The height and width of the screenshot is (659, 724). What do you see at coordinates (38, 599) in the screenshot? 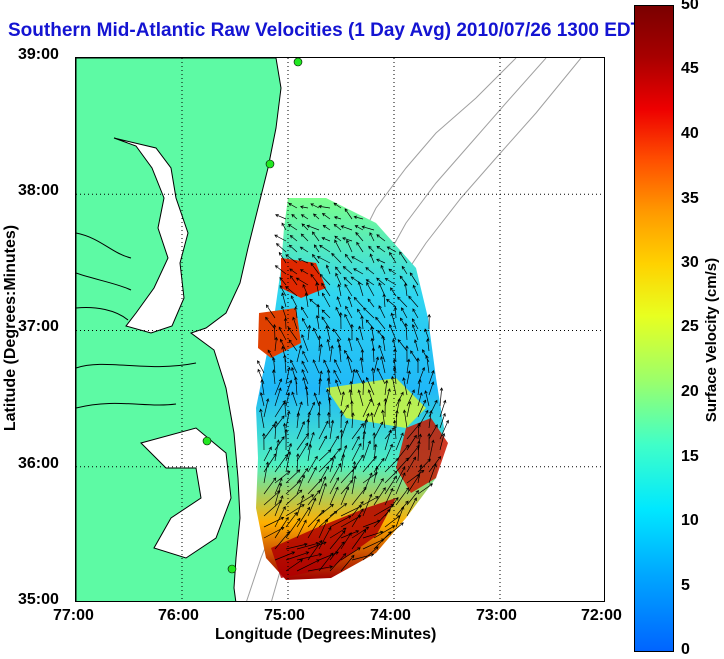
I see `y-tick-label: 35:00` at bounding box center [38, 599].